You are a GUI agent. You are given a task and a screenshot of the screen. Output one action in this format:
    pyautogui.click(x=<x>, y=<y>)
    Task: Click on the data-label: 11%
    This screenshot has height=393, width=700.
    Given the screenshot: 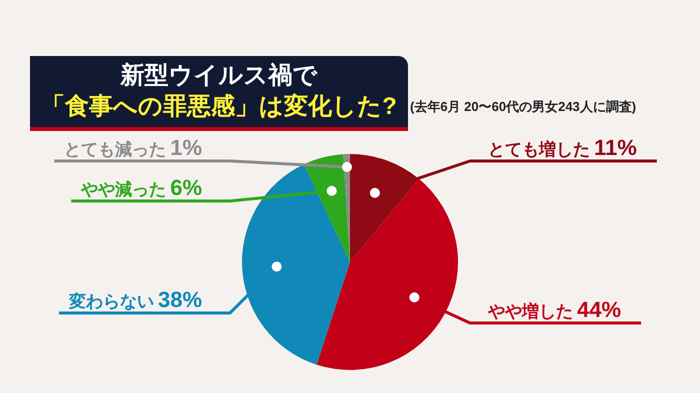 What is the action you would take?
    pyautogui.click(x=615, y=147)
    